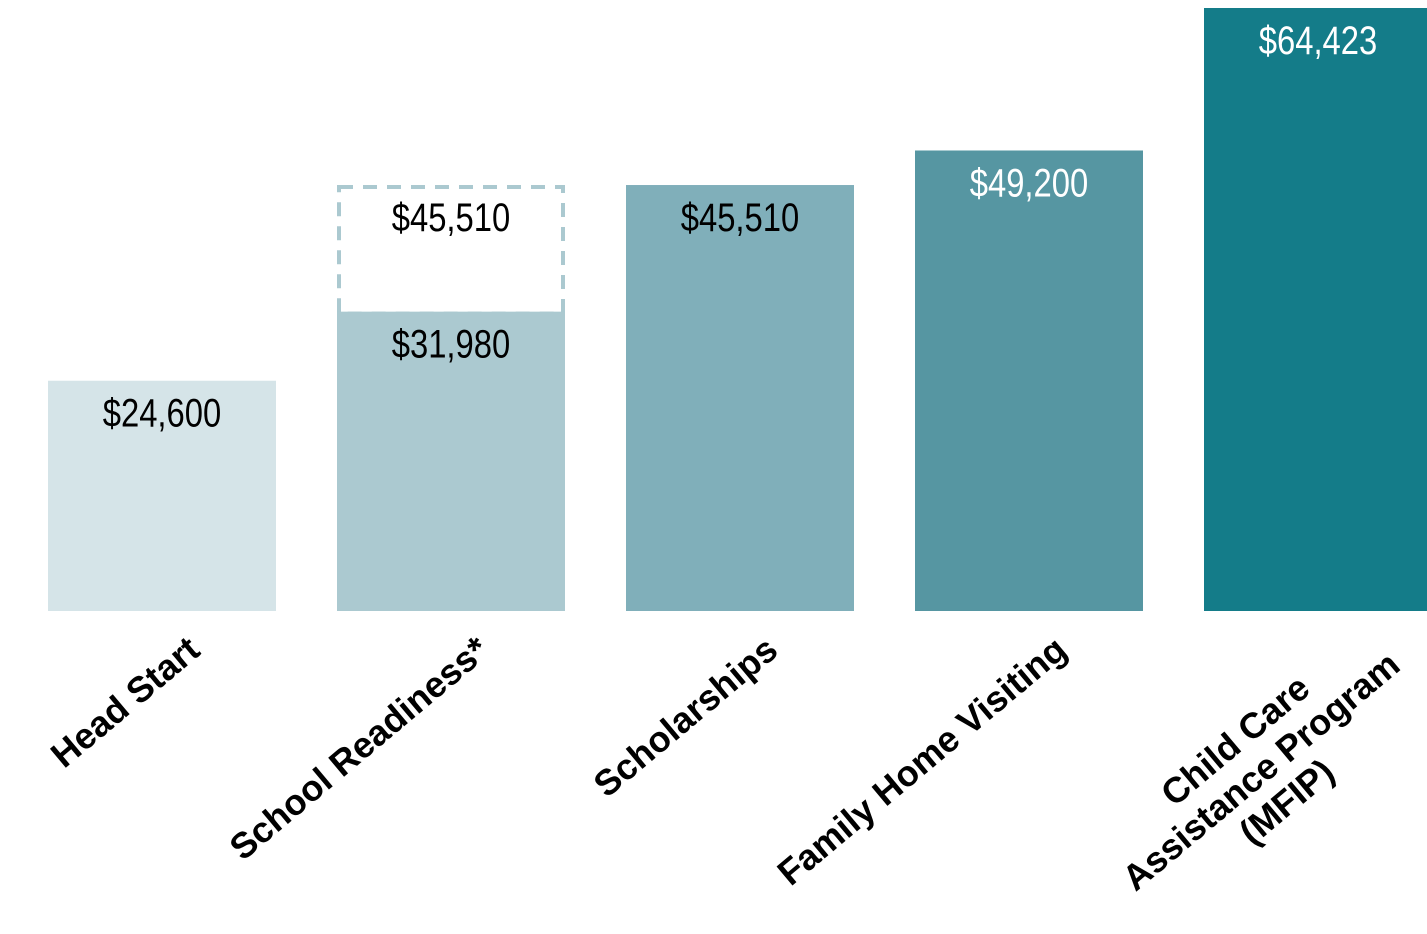  Describe the element at coordinates (359, 748) in the screenshot. I see `x-tick-label: School Readiness*` at that location.